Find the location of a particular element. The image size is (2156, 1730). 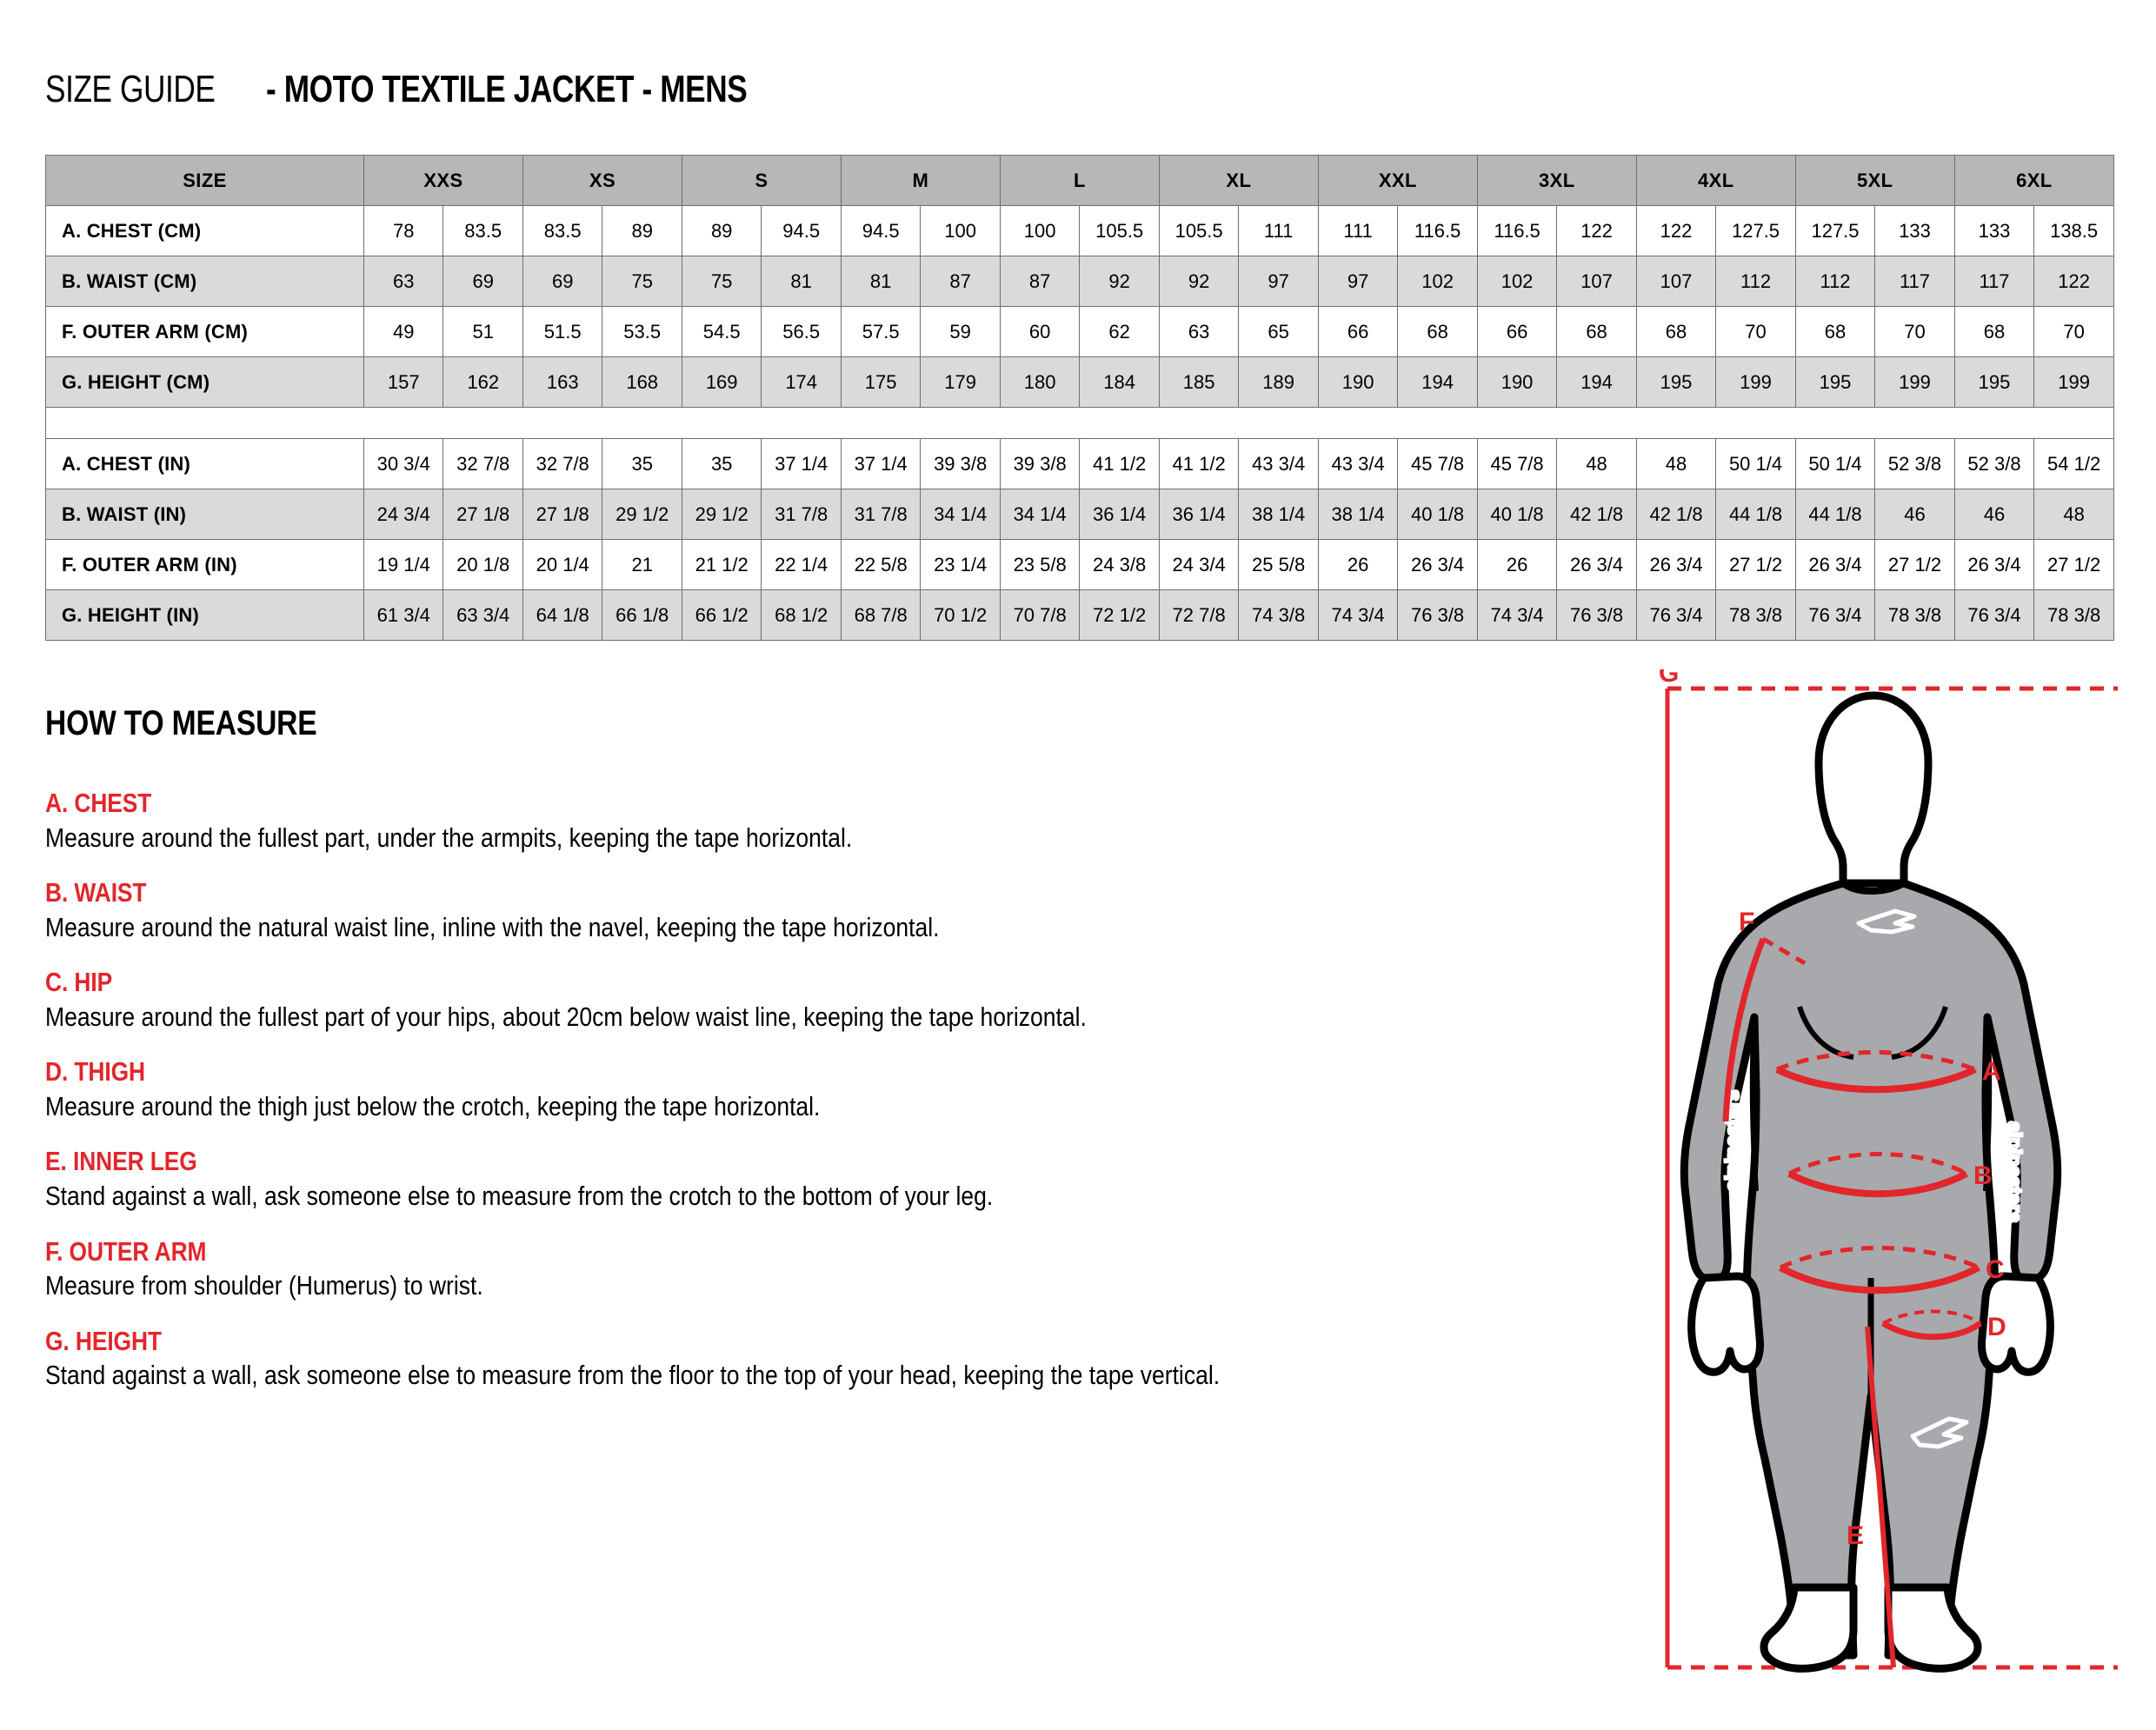

table-cell: 27 1/8 is located at coordinates (483, 514).